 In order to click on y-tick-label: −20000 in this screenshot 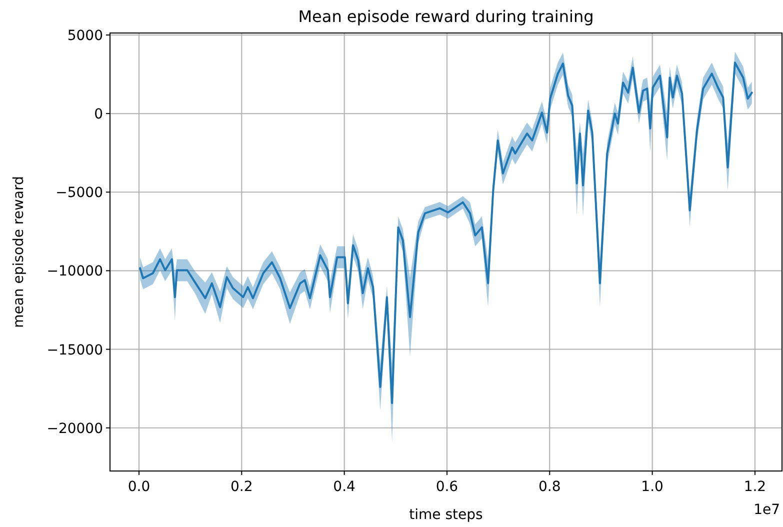, I will do `click(74, 428)`.